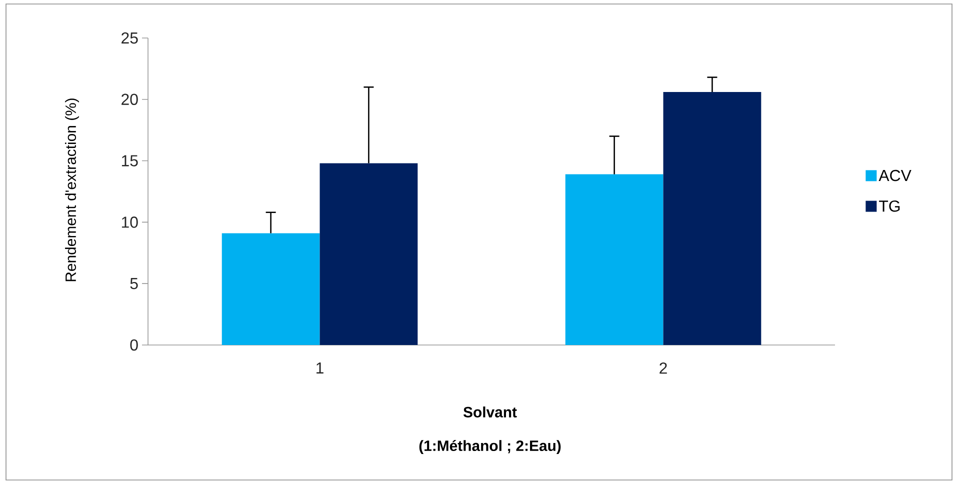 This screenshot has width=958, height=484. Describe the element at coordinates (130, 160) in the screenshot. I see `y-tick-label: 15` at that location.